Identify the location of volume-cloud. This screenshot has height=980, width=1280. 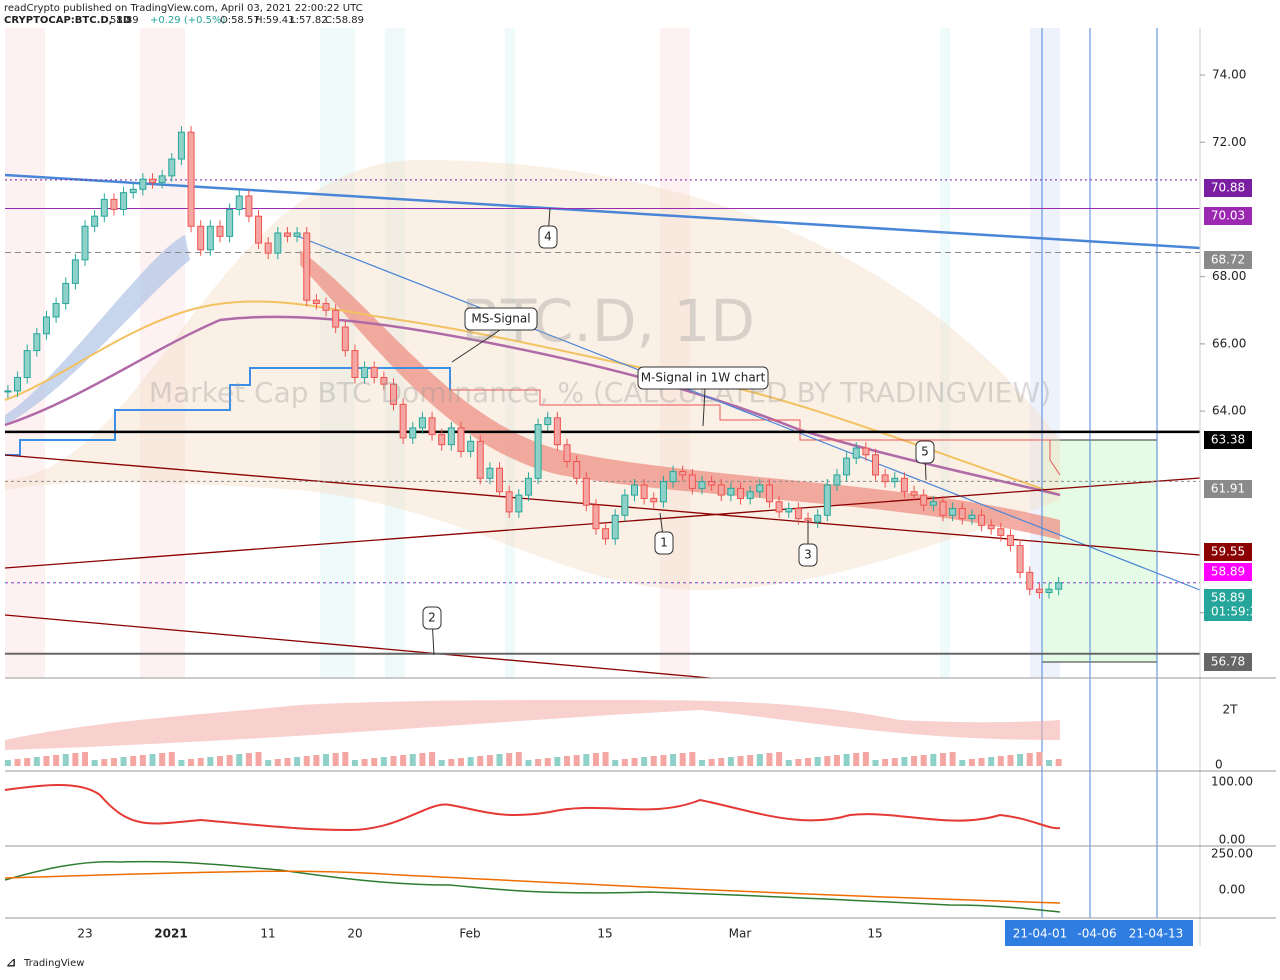
(532, 725).